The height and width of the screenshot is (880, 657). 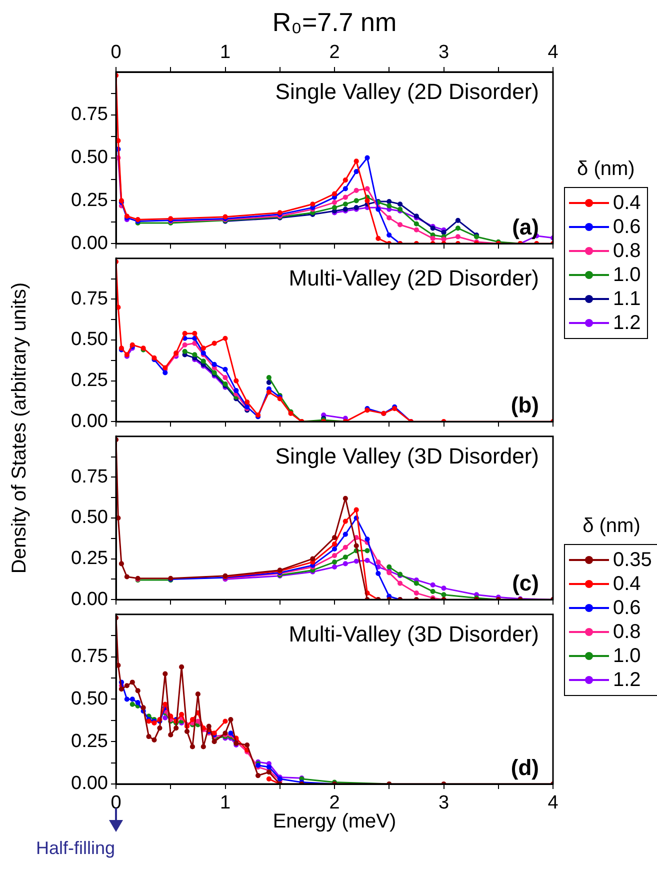 I want to click on legend-label: 0.35, so click(x=632, y=560).